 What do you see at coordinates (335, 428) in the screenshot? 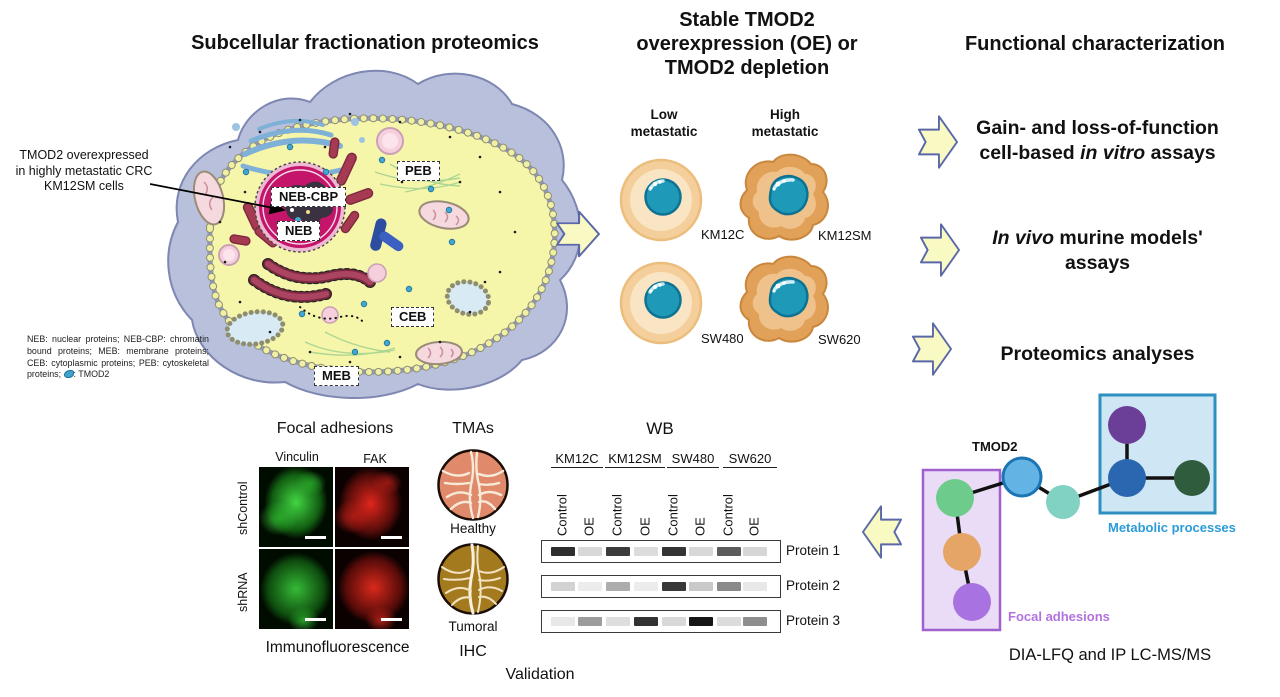
I see `if-title: Focal adhesions` at bounding box center [335, 428].